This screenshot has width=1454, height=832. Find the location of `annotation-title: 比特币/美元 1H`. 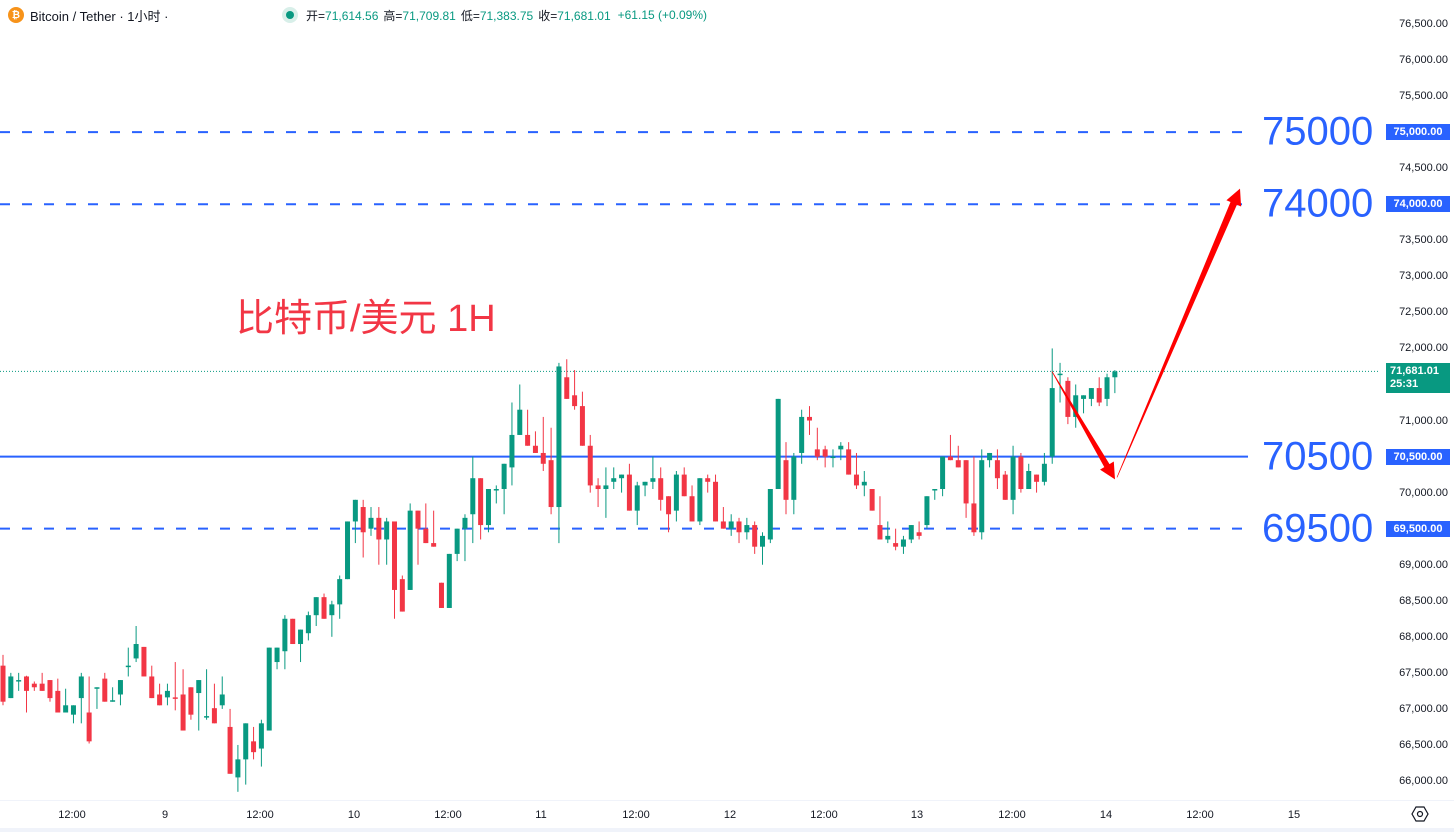

annotation-title: 比特币/美元 1H is located at coordinates (366, 319).